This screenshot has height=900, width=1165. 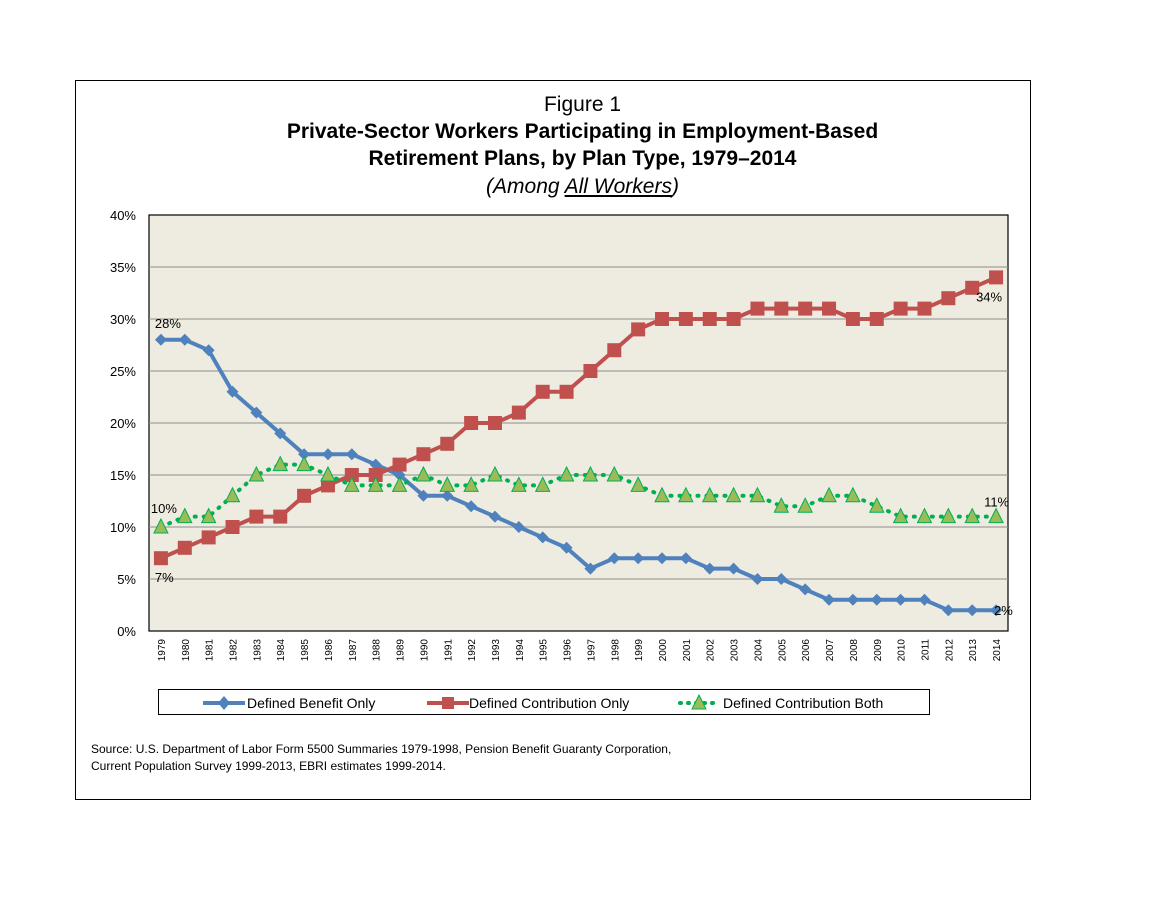 What do you see at coordinates (224, 703) in the screenshot?
I see `legend-diamond-icon` at bounding box center [224, 703].